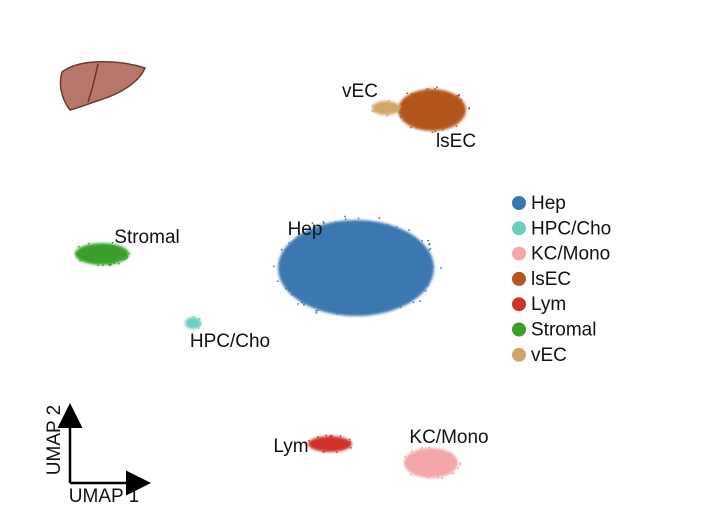 The width and height of the screenshot is (721, 522). I want to click on legend-label: Hep, so click(548, 203).